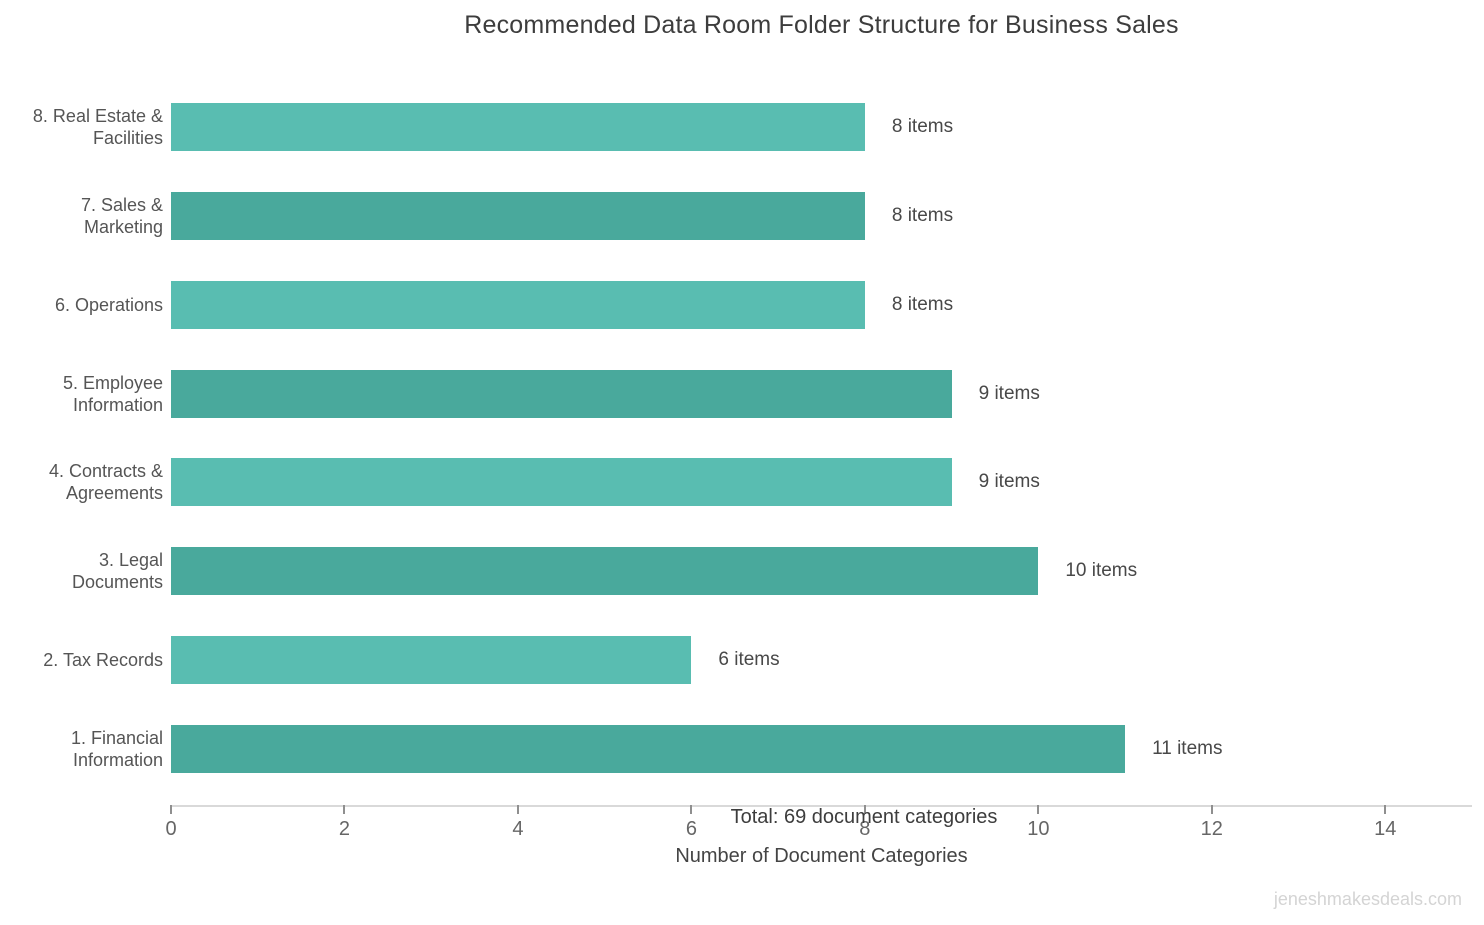 The width and height of the screenshot is (1484, 925). What do you see at coordinates (1187, 748) in the screenshot?
I see `bar-value-label: 11 items` at bounding box center [1187, 748].